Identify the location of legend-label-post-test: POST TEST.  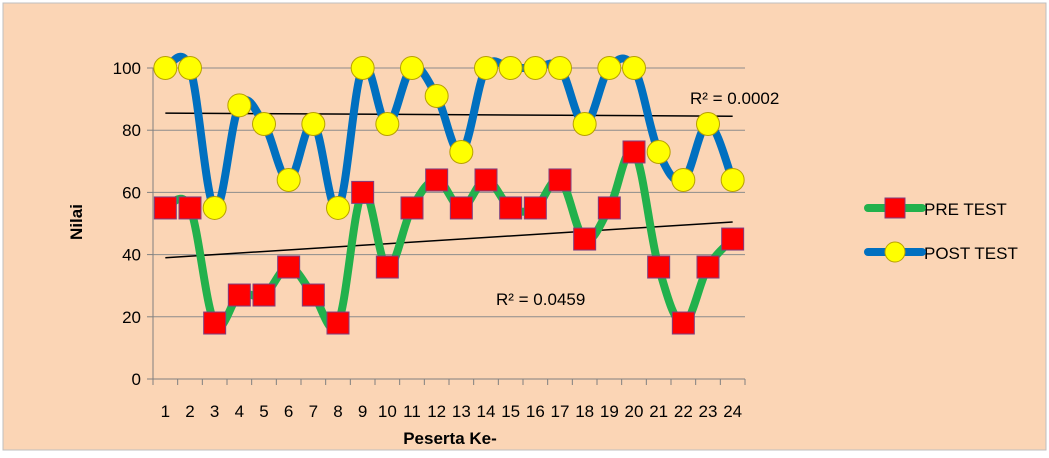
(971, 253).